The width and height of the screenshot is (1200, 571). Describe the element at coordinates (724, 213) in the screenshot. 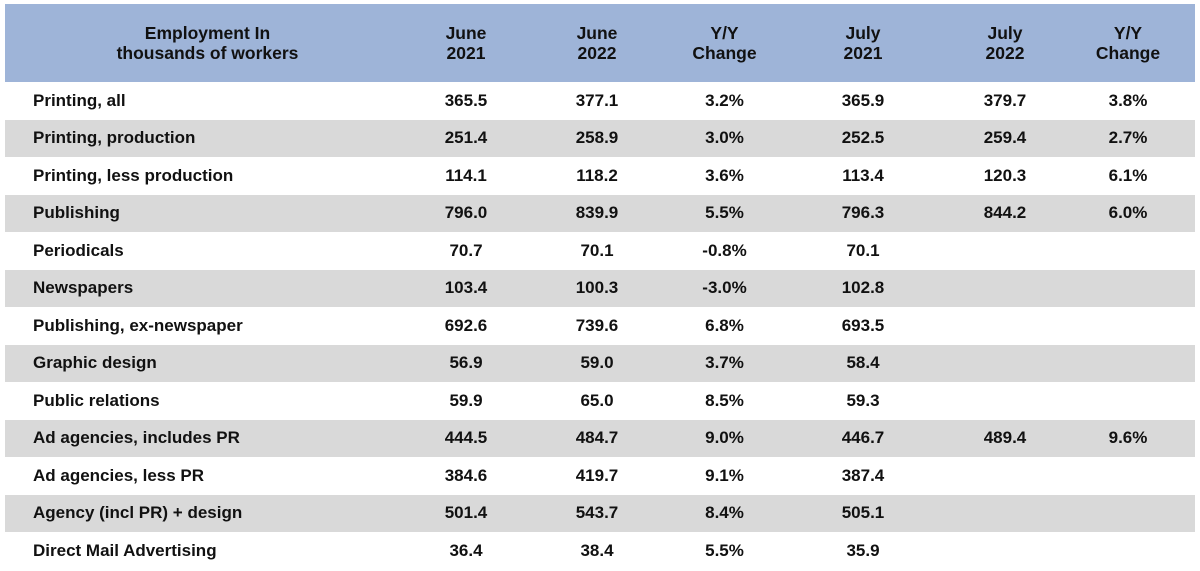

I see `cell-june-yy-change: 5.5%` at that location.